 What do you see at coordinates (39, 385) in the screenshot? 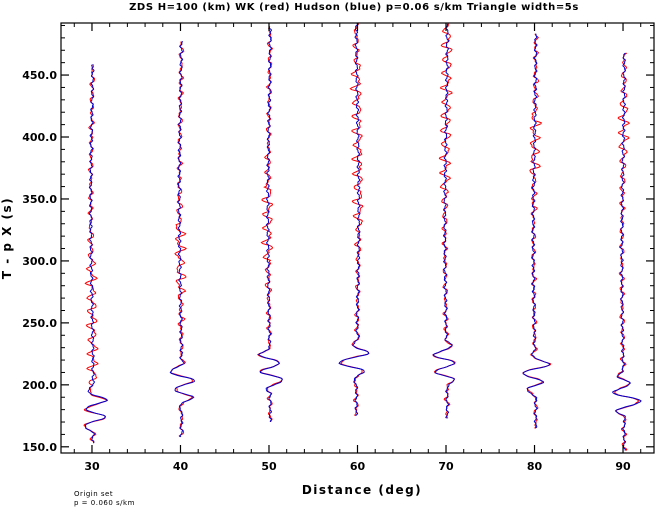
I see `y-tick-label-200: 200.0` at bounding box center [39, 385].